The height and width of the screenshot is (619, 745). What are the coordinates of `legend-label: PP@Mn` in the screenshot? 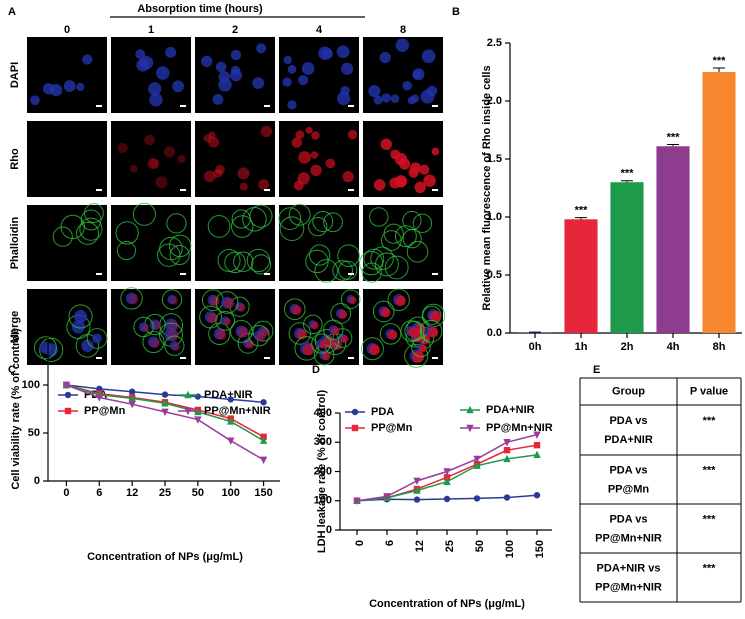 It's located at (105, 411).